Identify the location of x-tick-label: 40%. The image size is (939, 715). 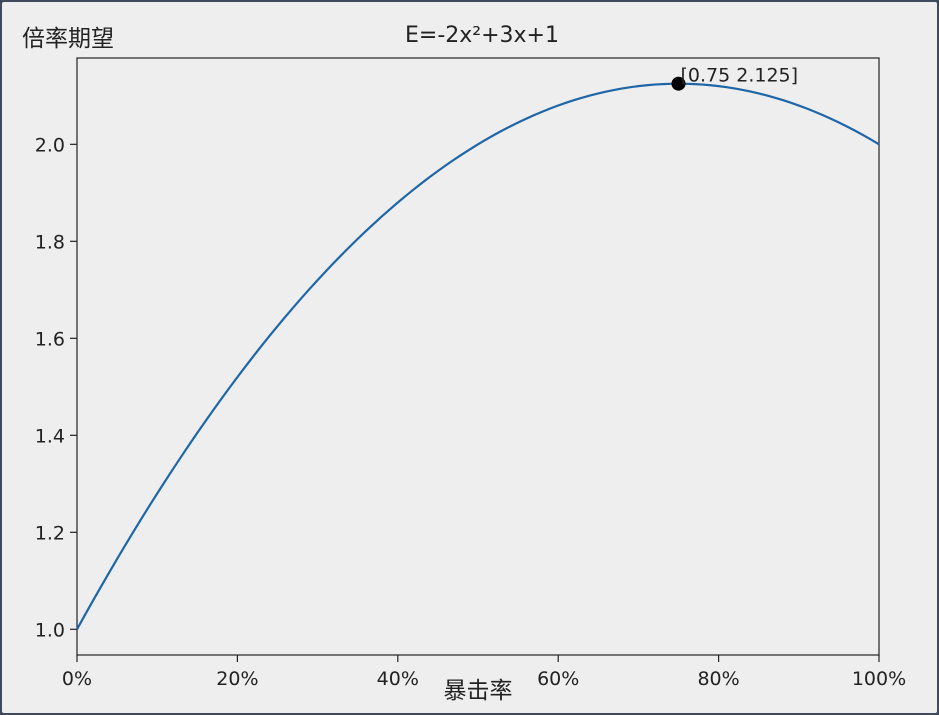
(398, 679).